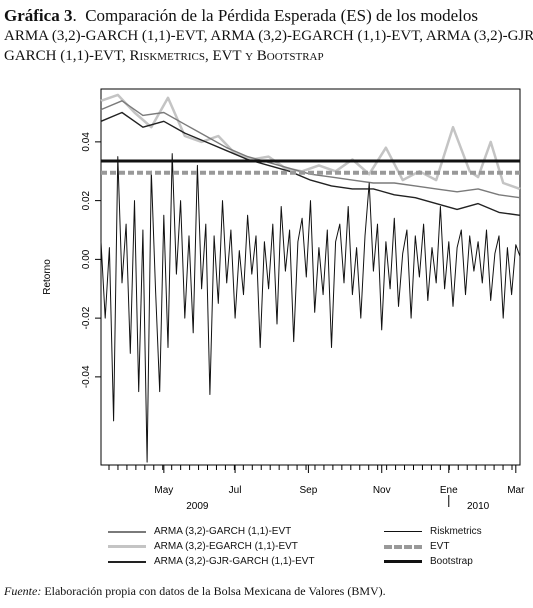 The width and height of the screenshot is (533, 608). What do you see at coordinates (38, 15) in the screenshot?
I see `figure-label: Gráfica 3` at bounding box center [38, 15].